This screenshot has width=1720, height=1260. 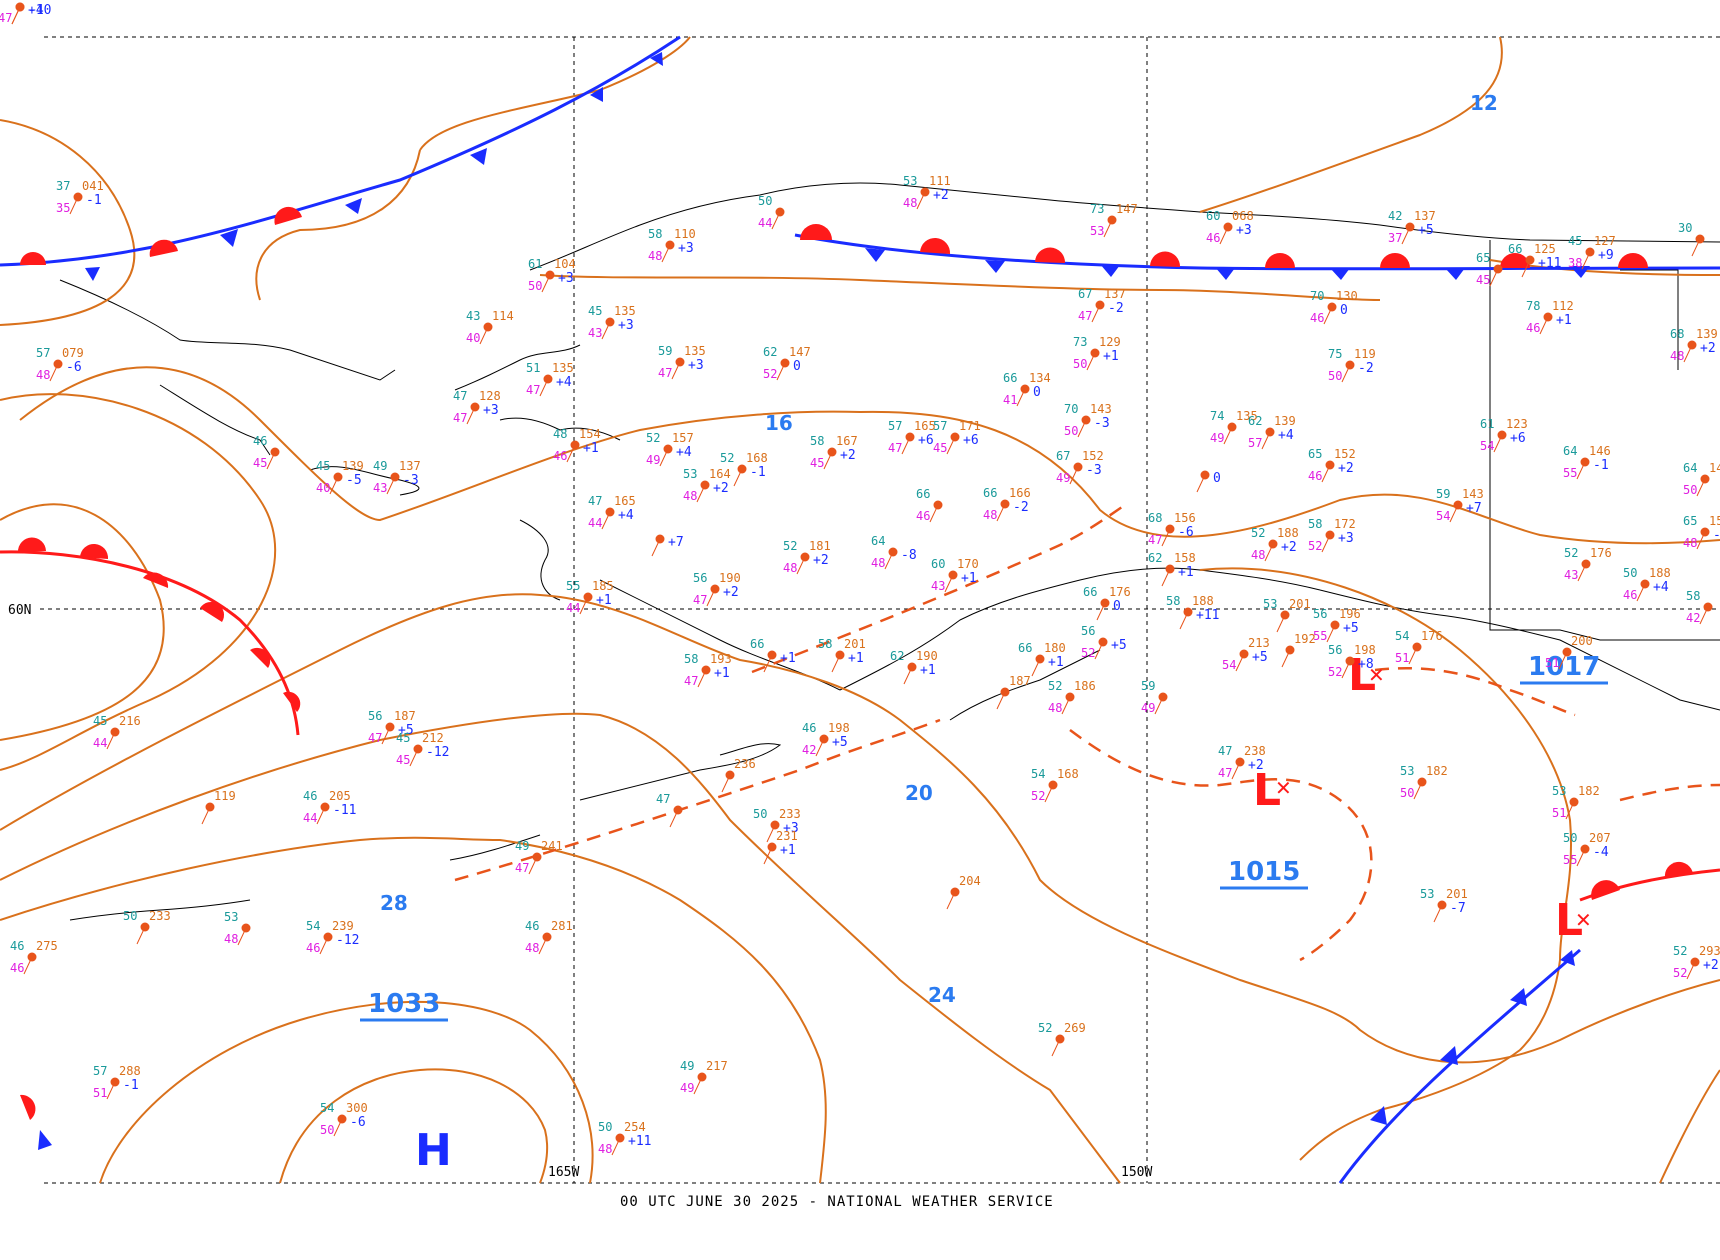 I want to click on station-temperature: 64, so click(x=1570, y=451).